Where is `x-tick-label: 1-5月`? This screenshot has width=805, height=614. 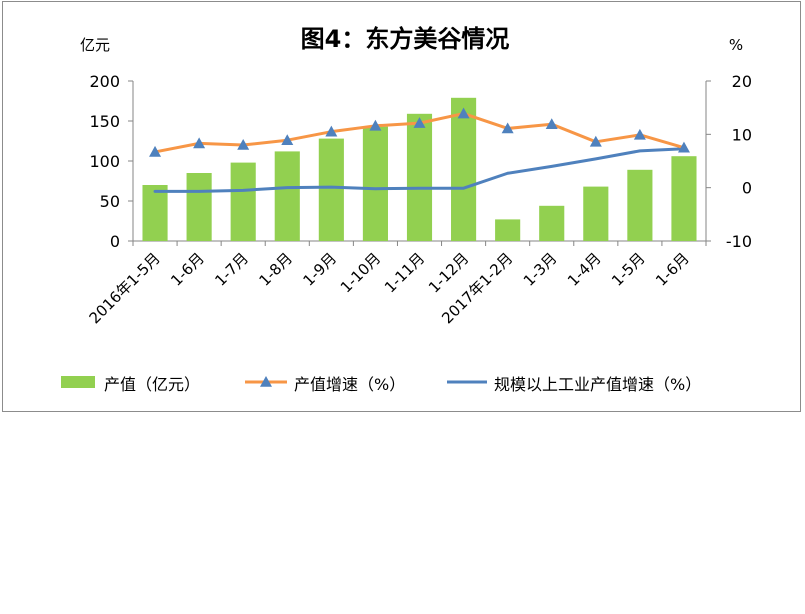 x-tick-label: 1-5月 is located at coordinates (628, 269).